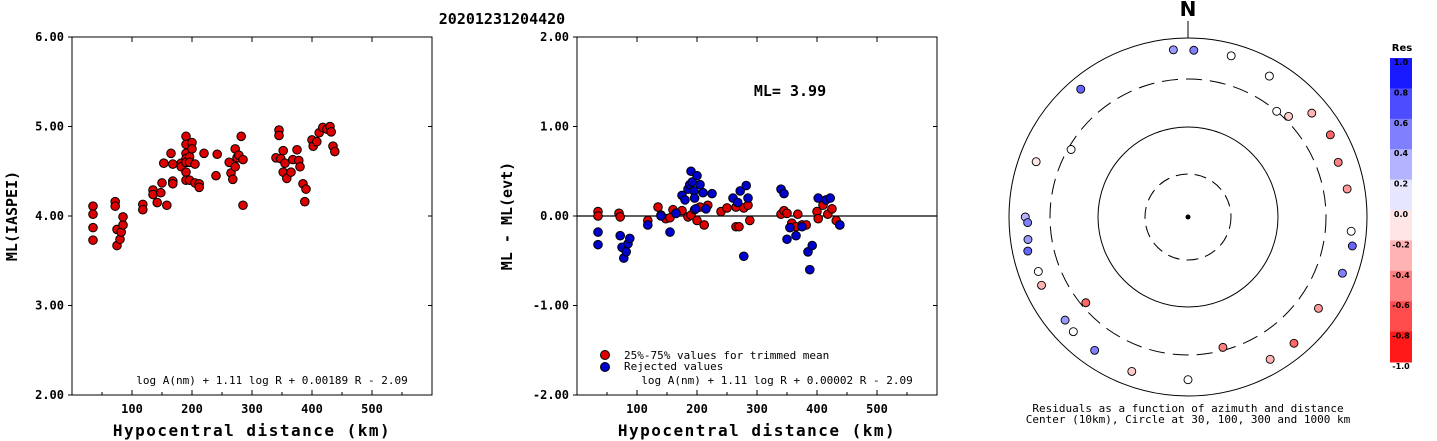  Describe the element at coordinates (1401, 214) in the screenshot. I see `colorbar-tick-label: 0.0` at that location.